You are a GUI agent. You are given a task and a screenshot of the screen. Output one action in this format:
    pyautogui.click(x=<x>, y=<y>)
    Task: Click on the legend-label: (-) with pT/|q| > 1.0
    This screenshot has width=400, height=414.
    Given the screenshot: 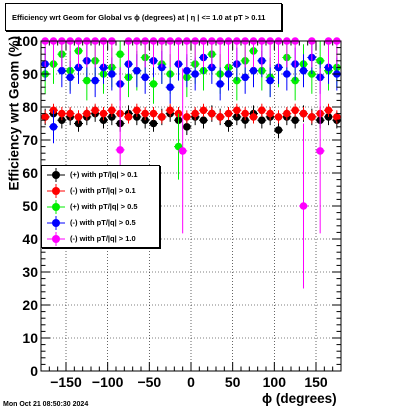 What is the action you would take?
    pyautogui.click(x=103, y=238)
    